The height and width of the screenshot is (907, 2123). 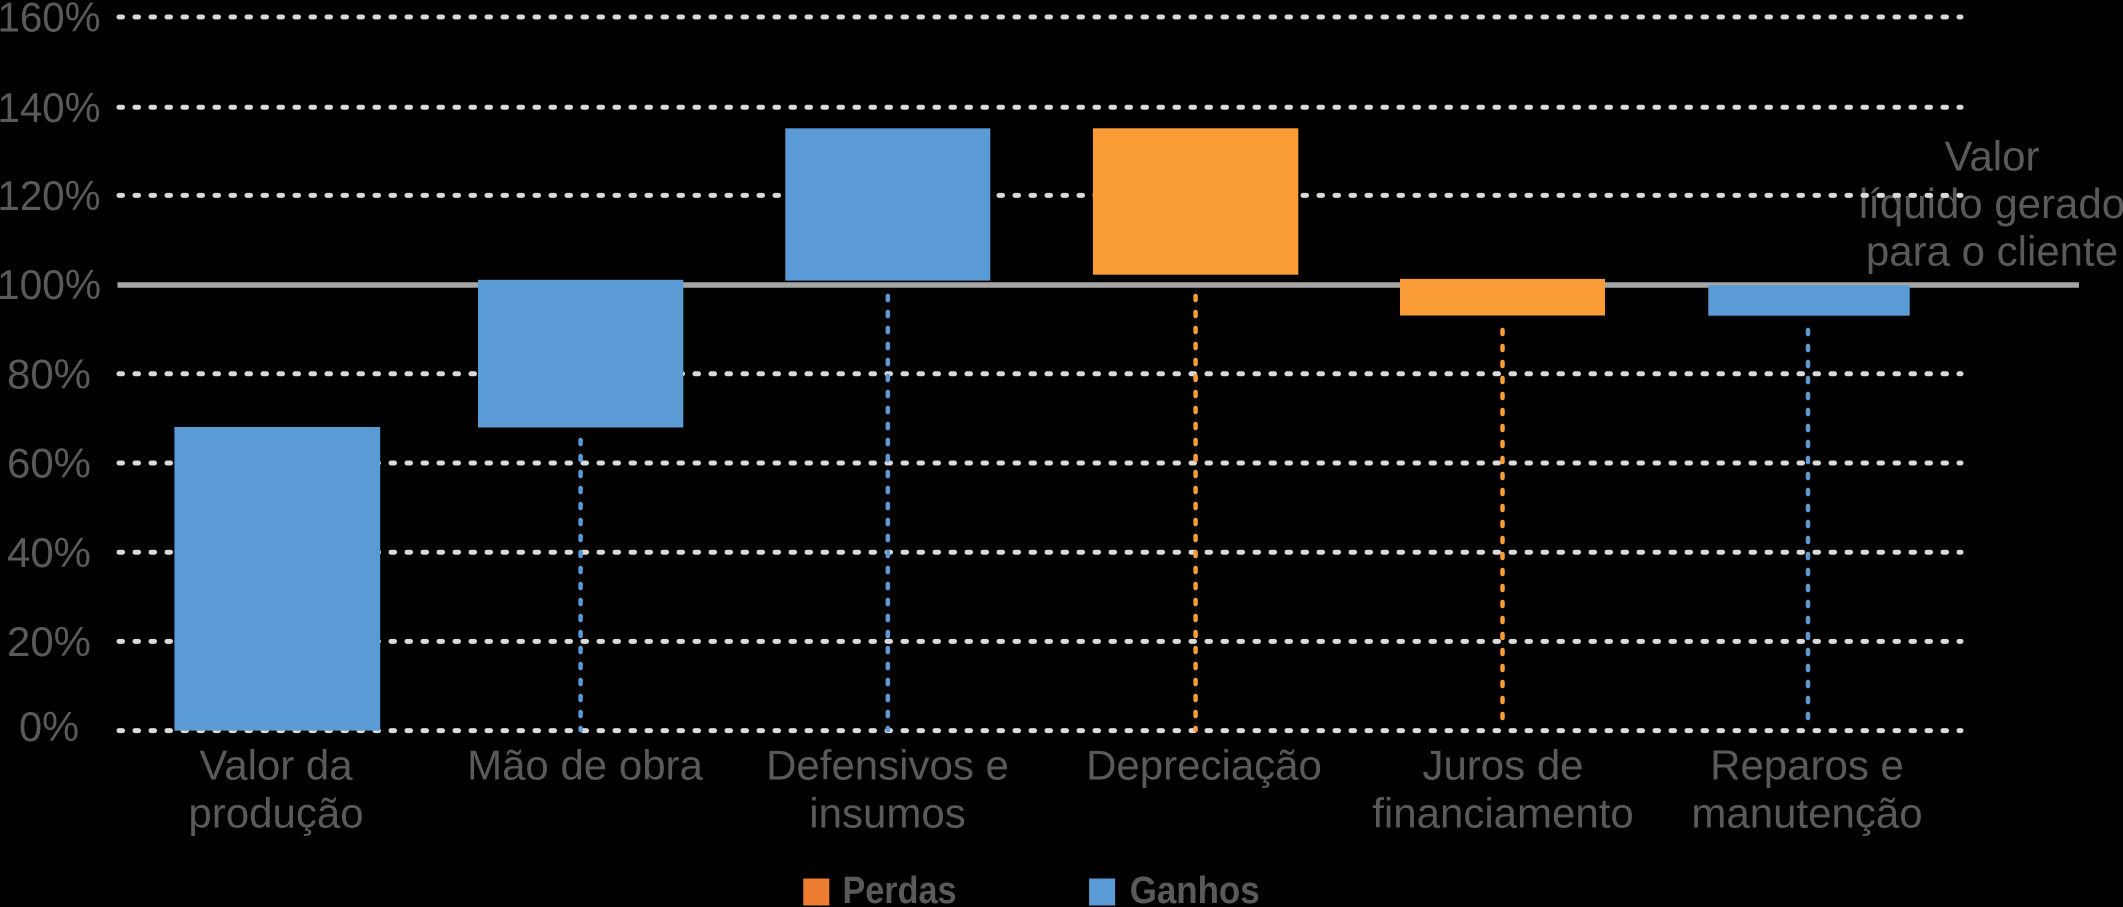 I want to click on svg-text: Defensivos e, so click(x=887, y=765).